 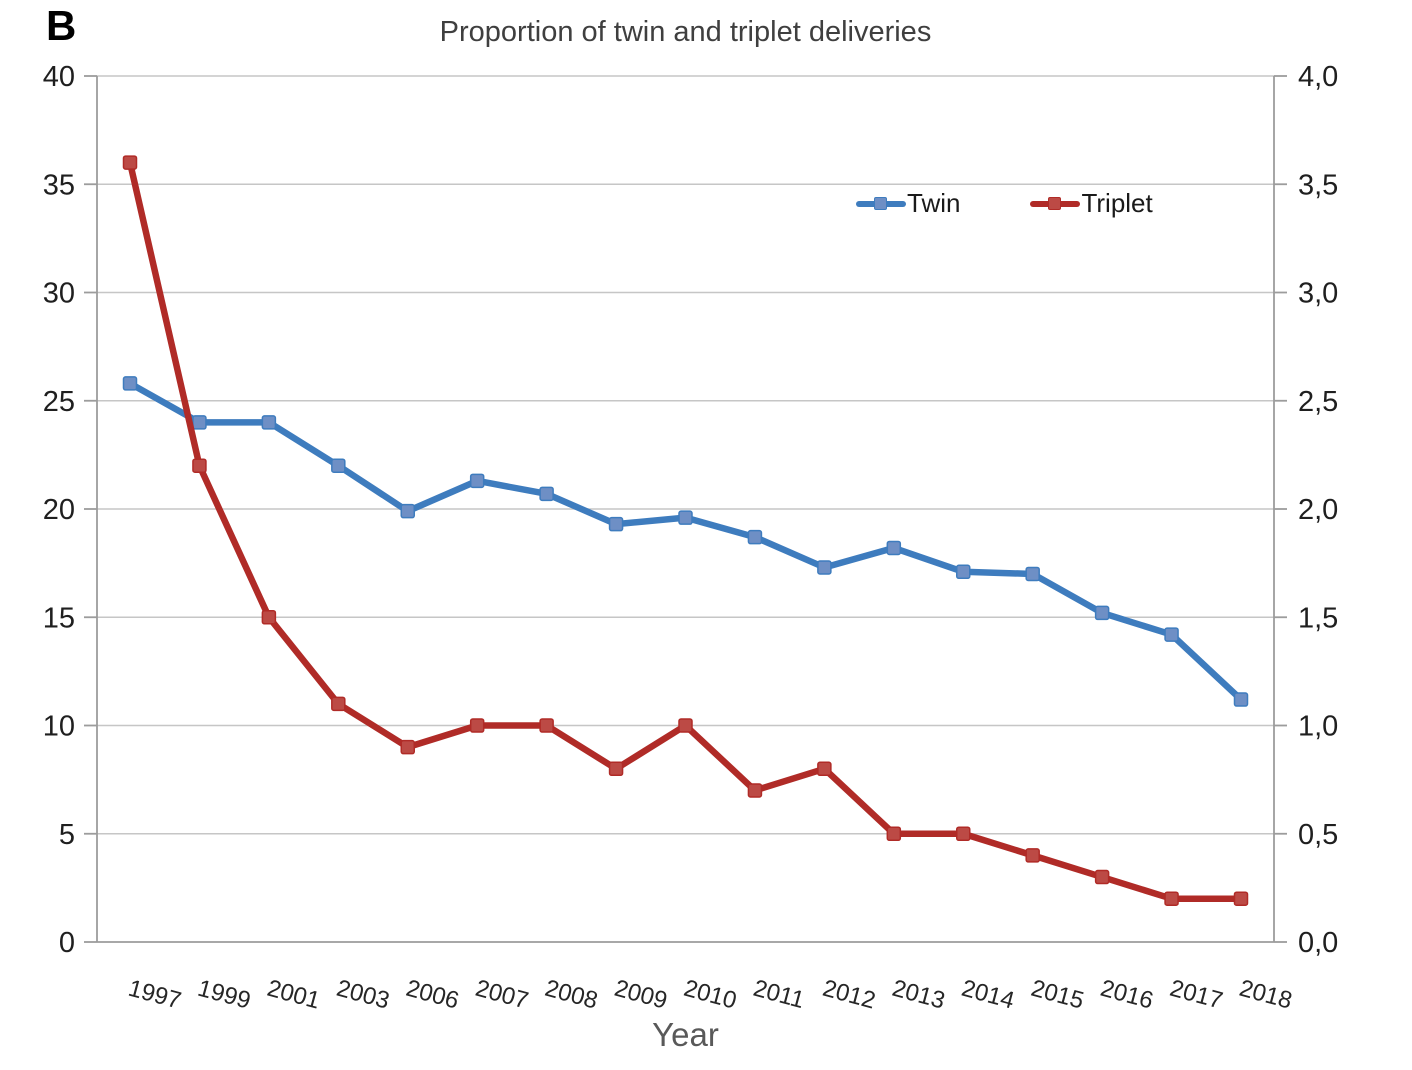 What do you see at coordinates (363, 995) in the screenshot?
I see `x-axis-tick-label: 2003` at bounding box center [363, 995].